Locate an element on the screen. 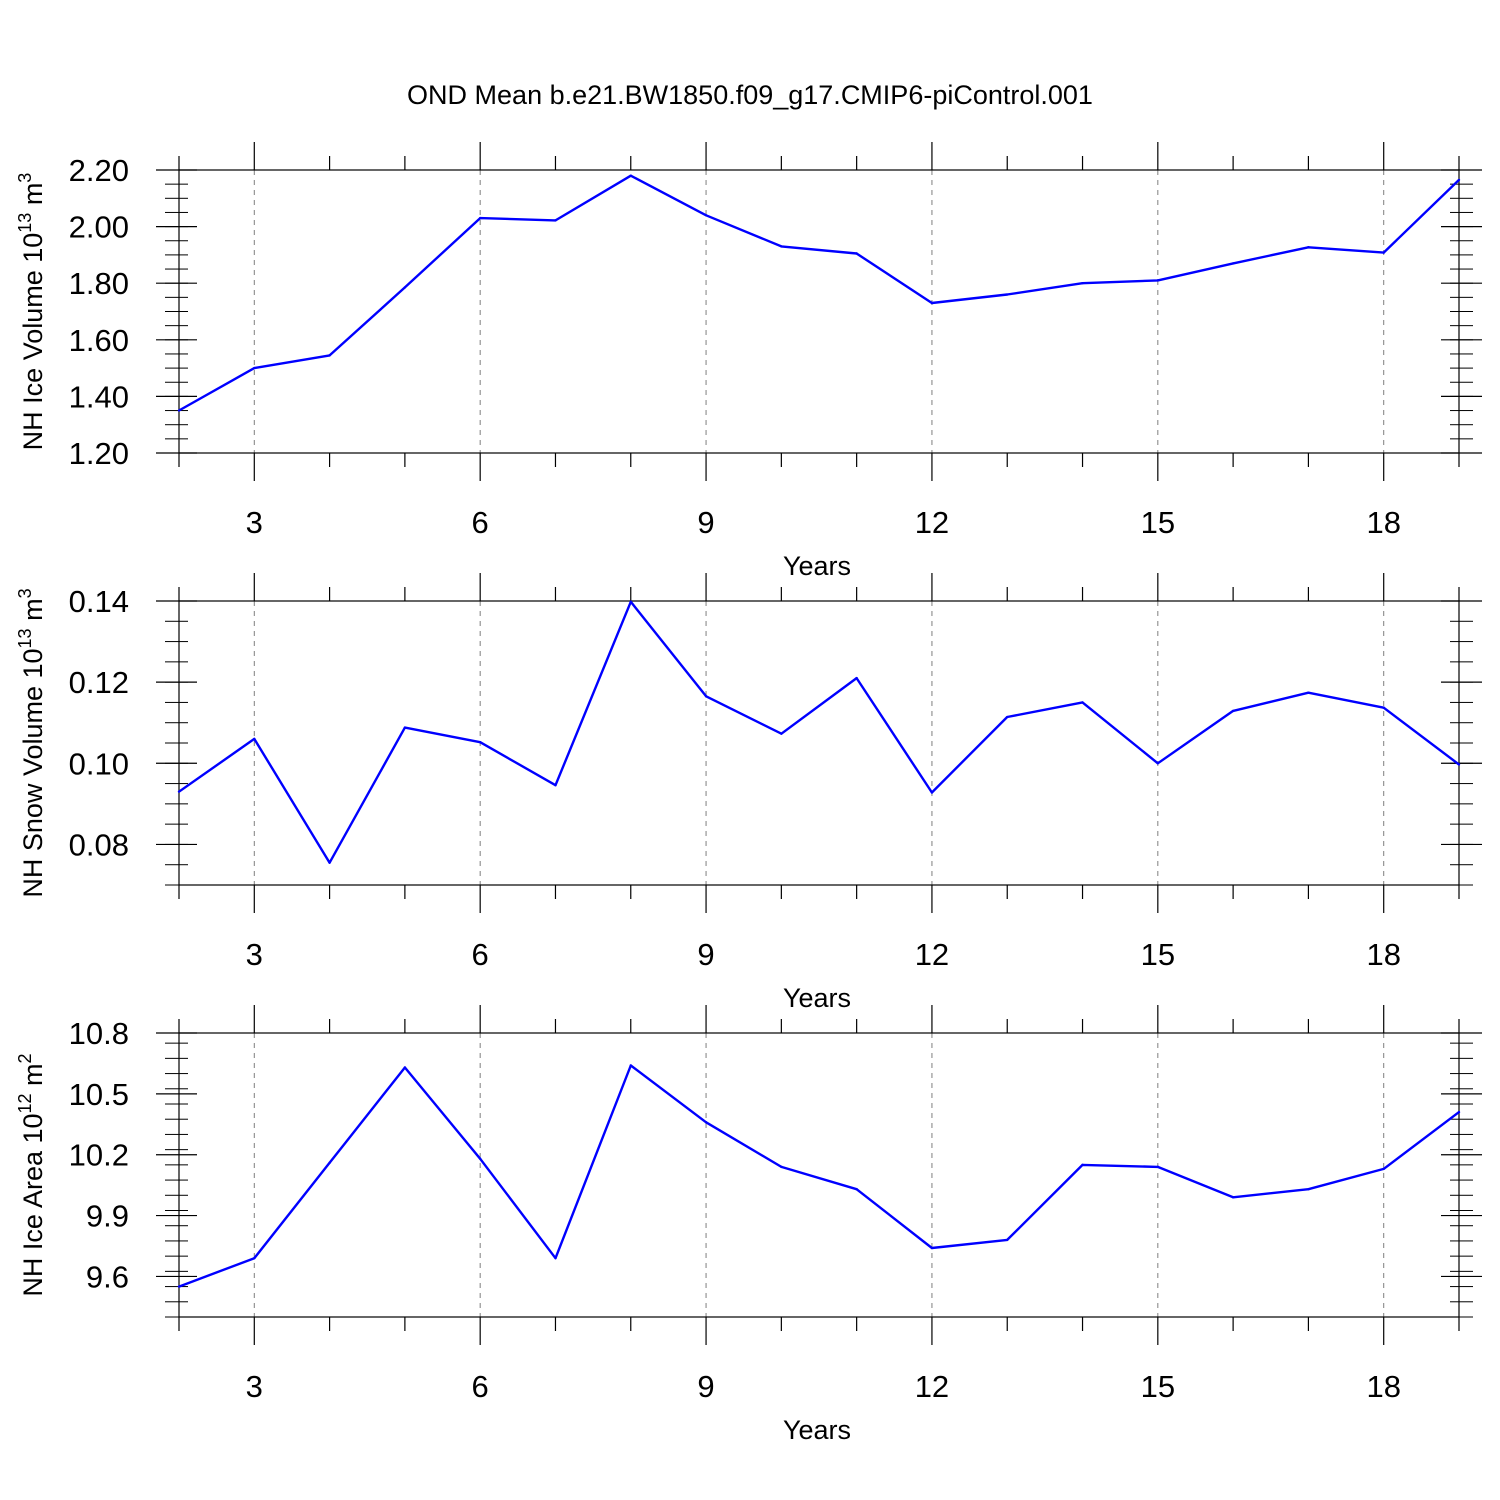 Image resolution: width=1500 pixels, height=1500 pixels. y-axis-title: NH Ice Area 1012 m2 is located at coordinates (31, 1174).